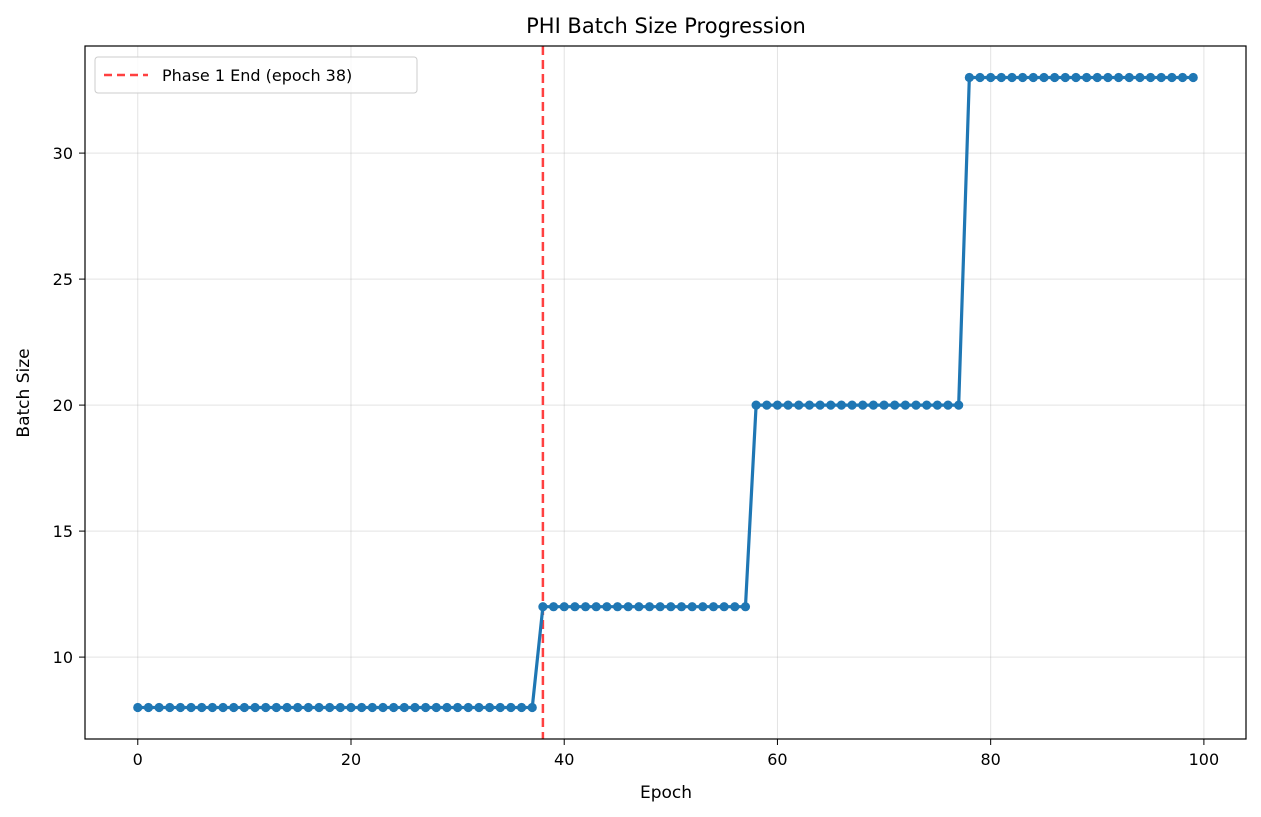 This screenshot has height=817, width=1261. What do you see at coordinates (138, 759) in the screenshot?
I see `x-tick-label: 0` at bounding box center [138, 759].